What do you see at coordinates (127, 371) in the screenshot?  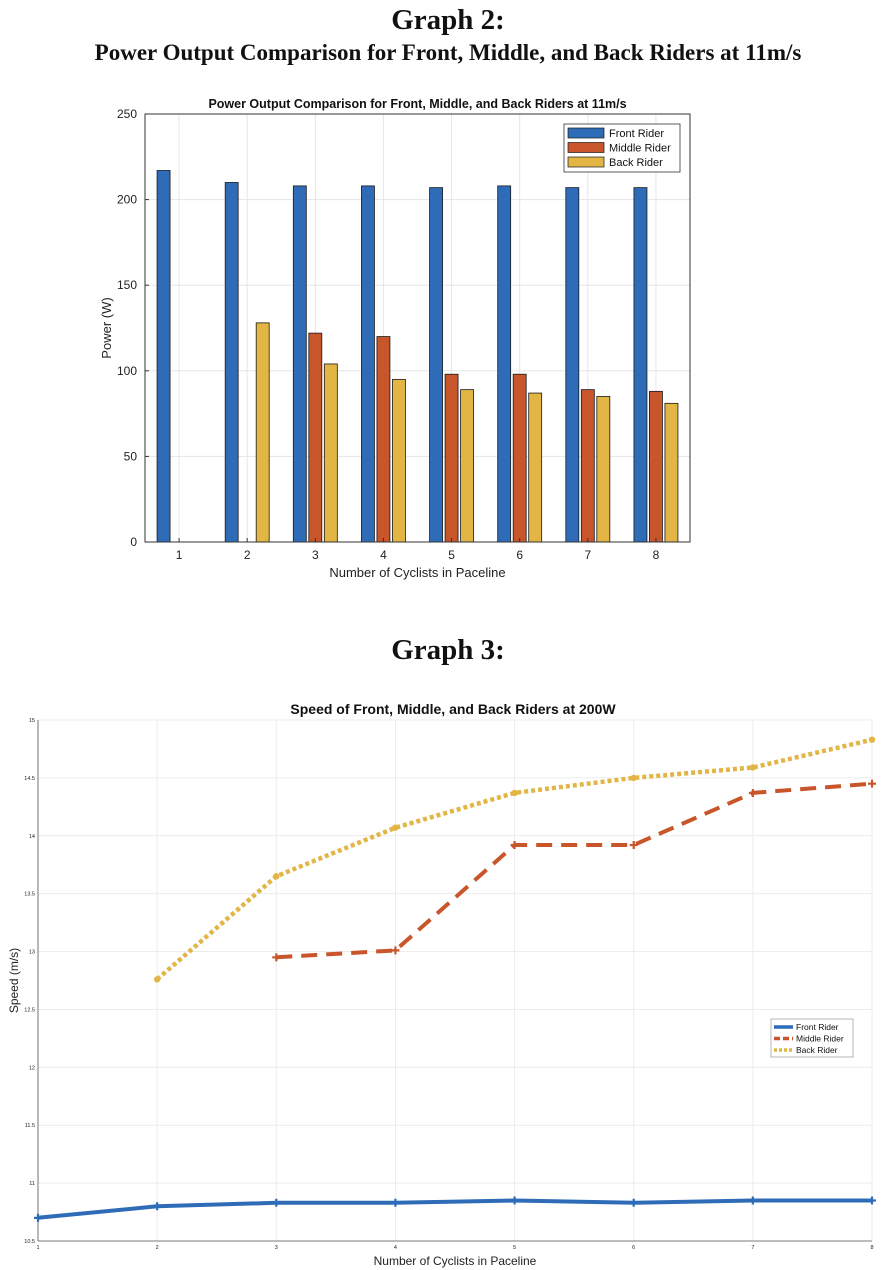 I see `y-tick-label: 100` at bounding box center [127, 371].